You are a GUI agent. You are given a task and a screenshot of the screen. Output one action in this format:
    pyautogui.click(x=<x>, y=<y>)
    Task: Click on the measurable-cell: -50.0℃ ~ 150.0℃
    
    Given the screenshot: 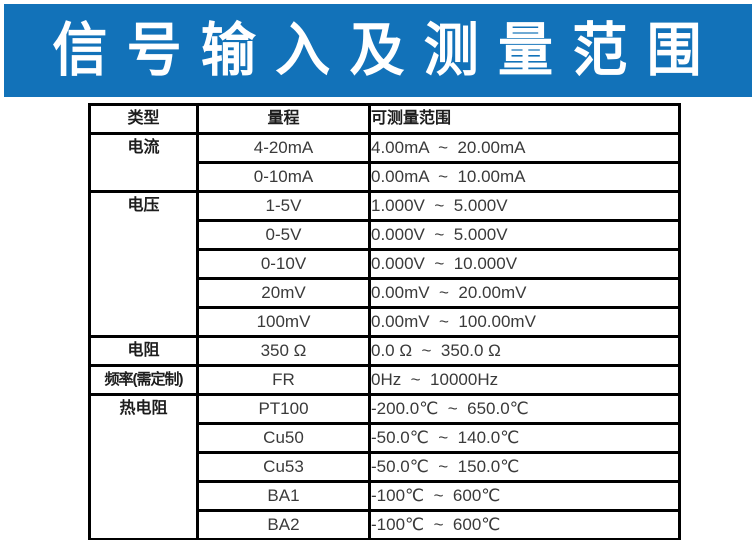 What is the action you would take?
    pyautogui.click(x=524, y=467)
    